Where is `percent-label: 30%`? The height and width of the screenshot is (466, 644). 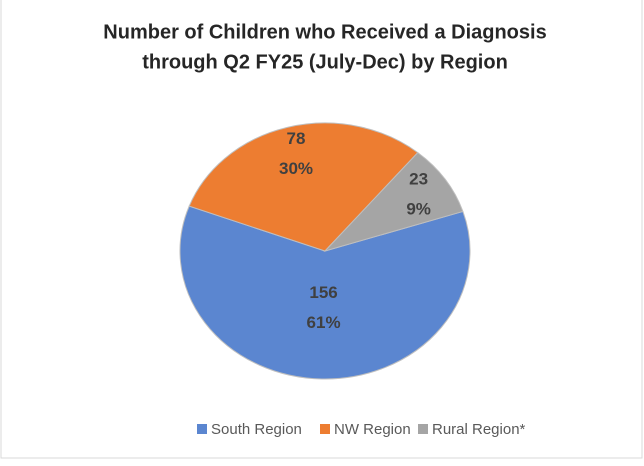 percent-label: 30% is located at coordinates (296, 168).